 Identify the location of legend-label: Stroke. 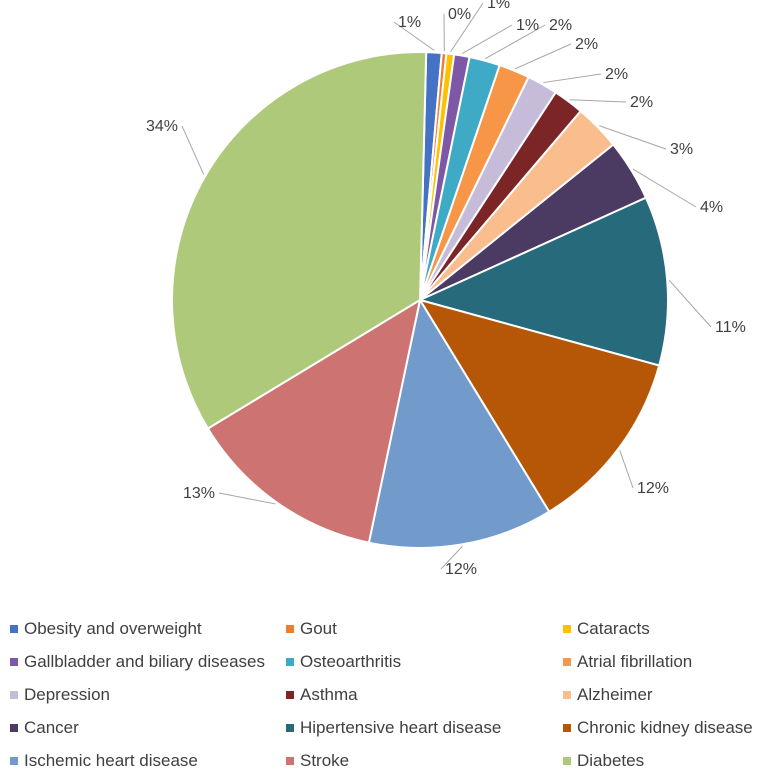
(324, 761).